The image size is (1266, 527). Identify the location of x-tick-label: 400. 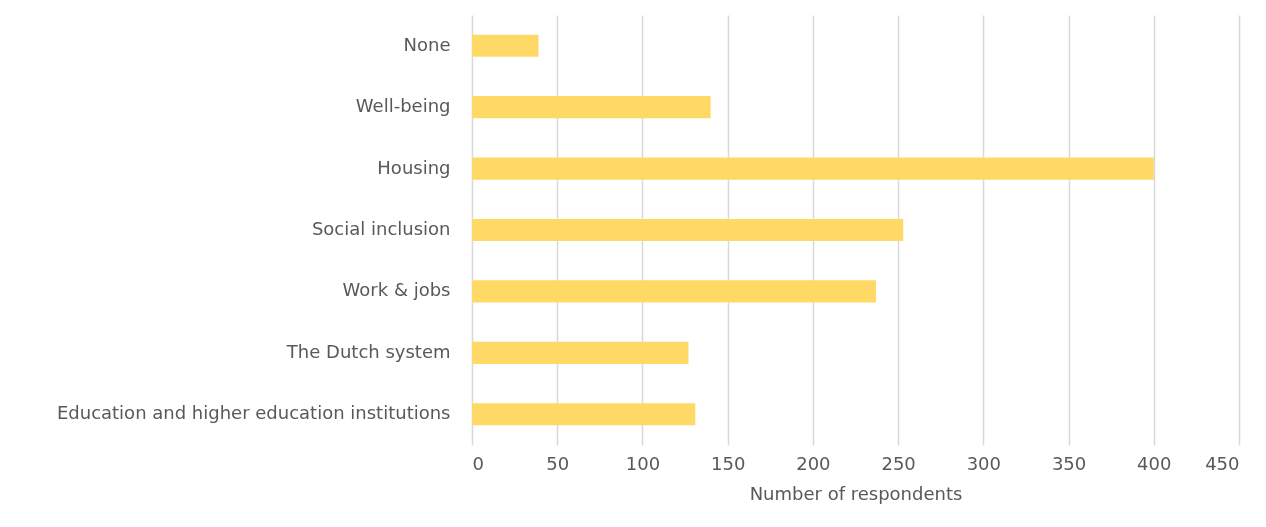
(1154, 463).